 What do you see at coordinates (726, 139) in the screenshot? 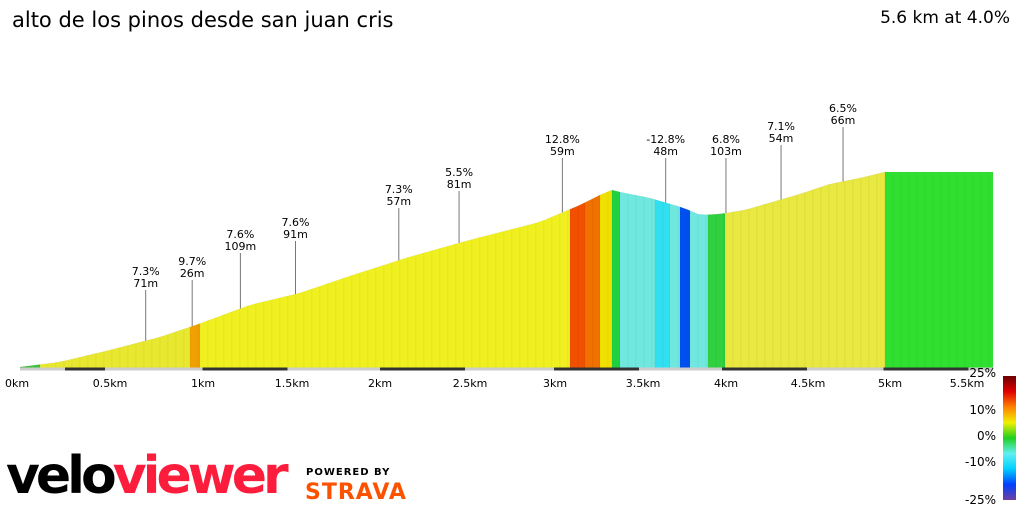
I see `annotation-grade: 6.8%` at bounding box center [726, 139].